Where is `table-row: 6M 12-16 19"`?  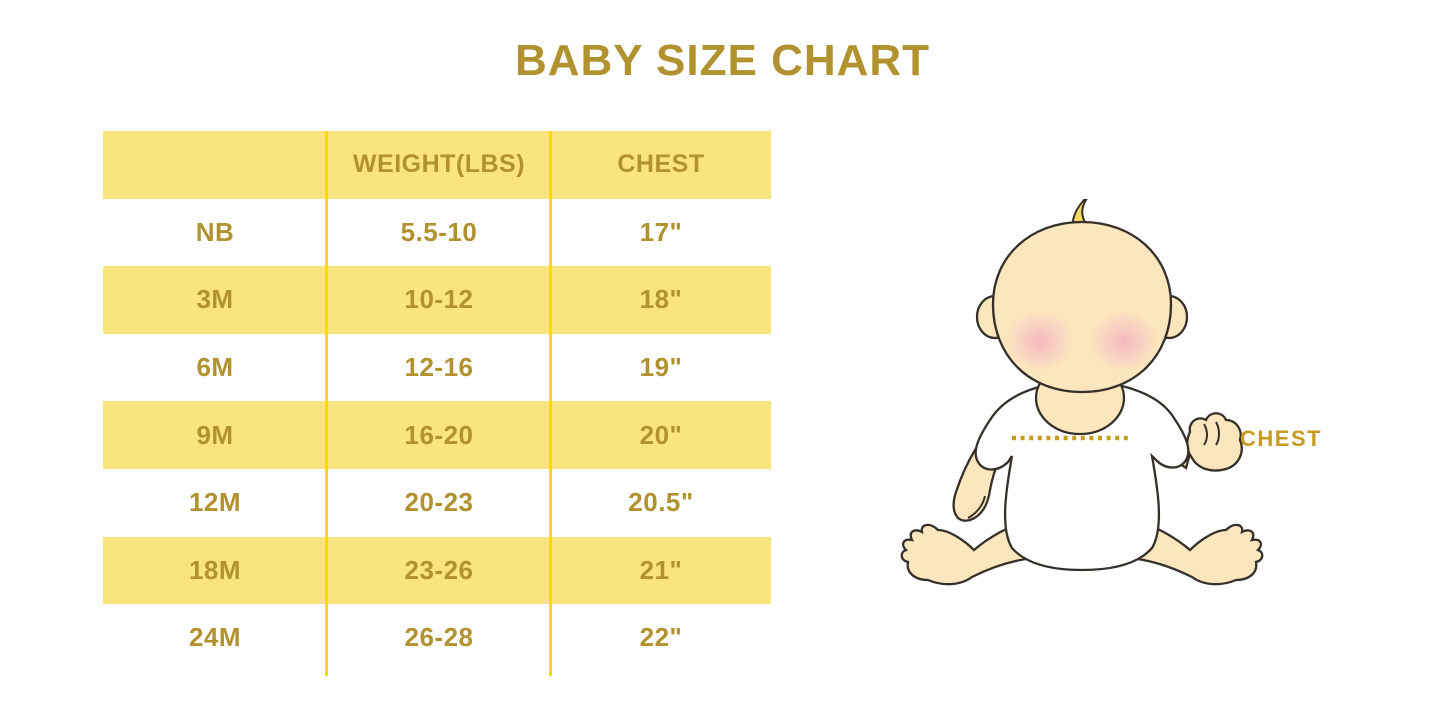 table-row: 6M 12-16 19" is located at coordinates (437, 368).